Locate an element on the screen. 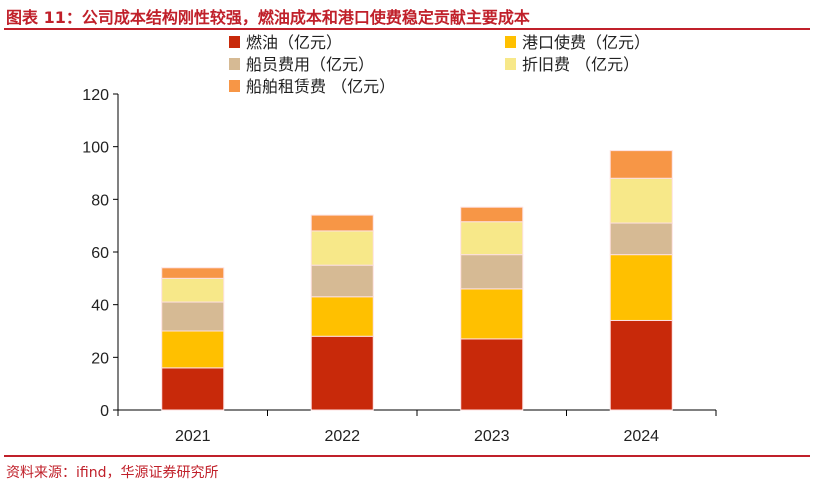  y-tick-label: 20 is located at coordinates (100, 358).